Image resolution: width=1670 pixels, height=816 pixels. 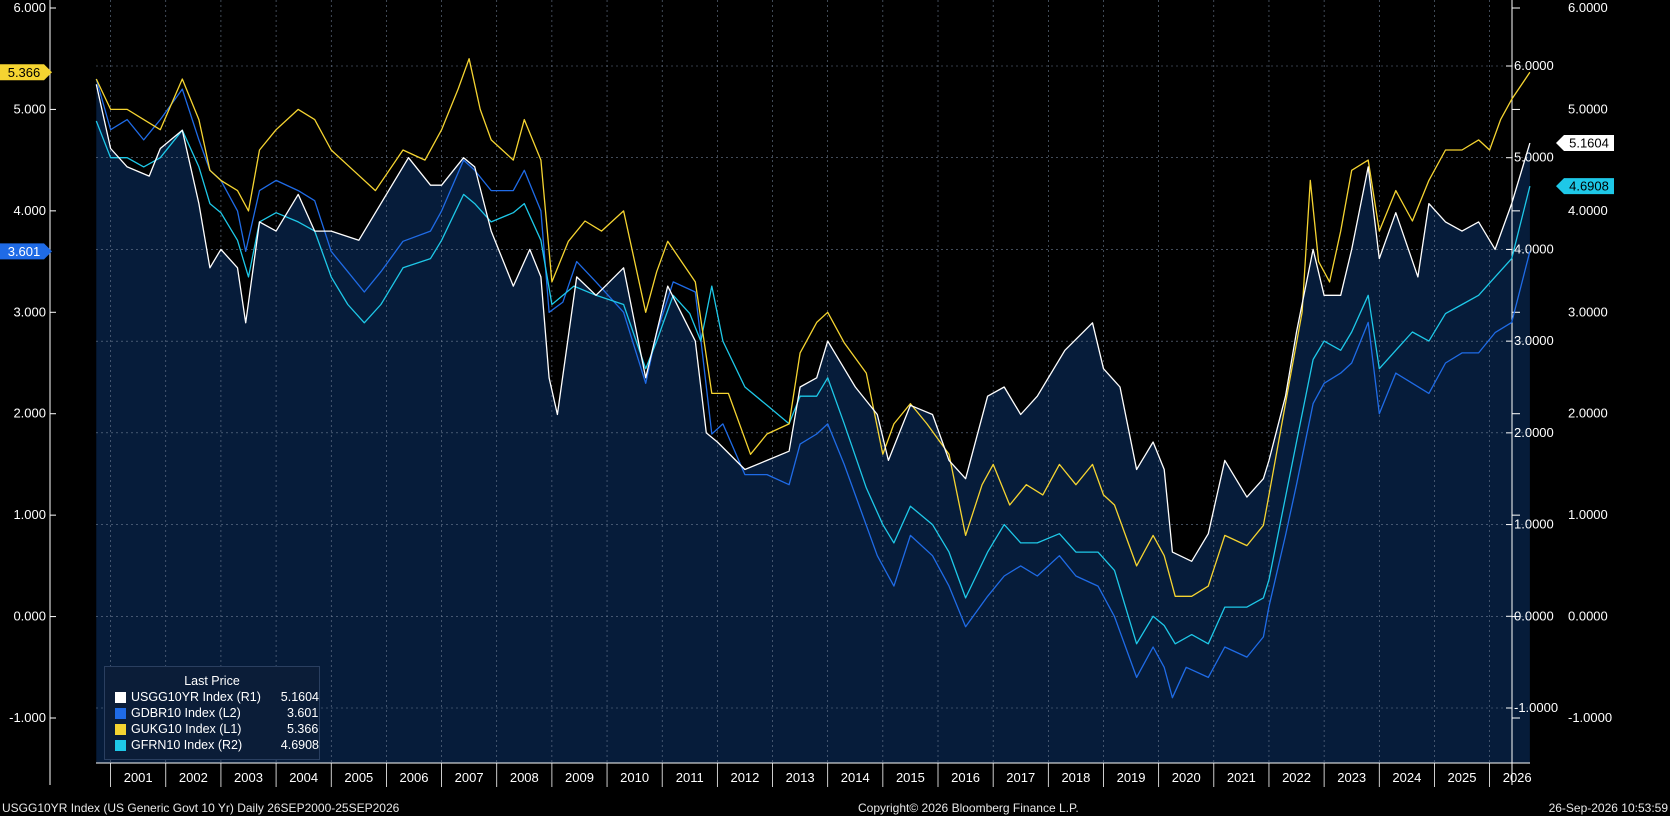 I want to click on left-tick-label: 4.000, so click(x=29, y=210).